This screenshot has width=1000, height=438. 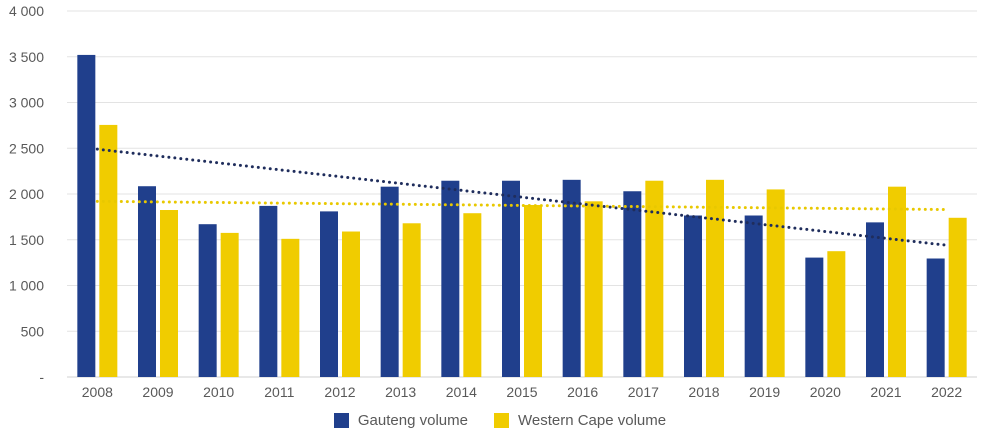 I want to click on x-tick-label: 2021, so click(x=885, y=392).